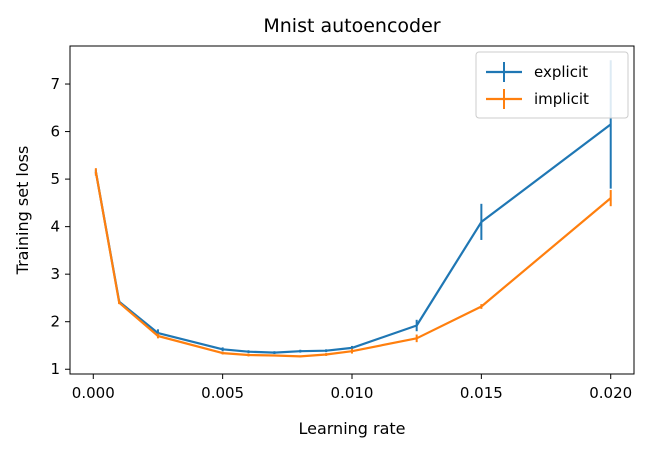 This screenshot has height=452, width=656. What do you see at coordinates (561, 72) in the screenshot?
I see `legend-label: explicit` at bounding box center [561, 72].